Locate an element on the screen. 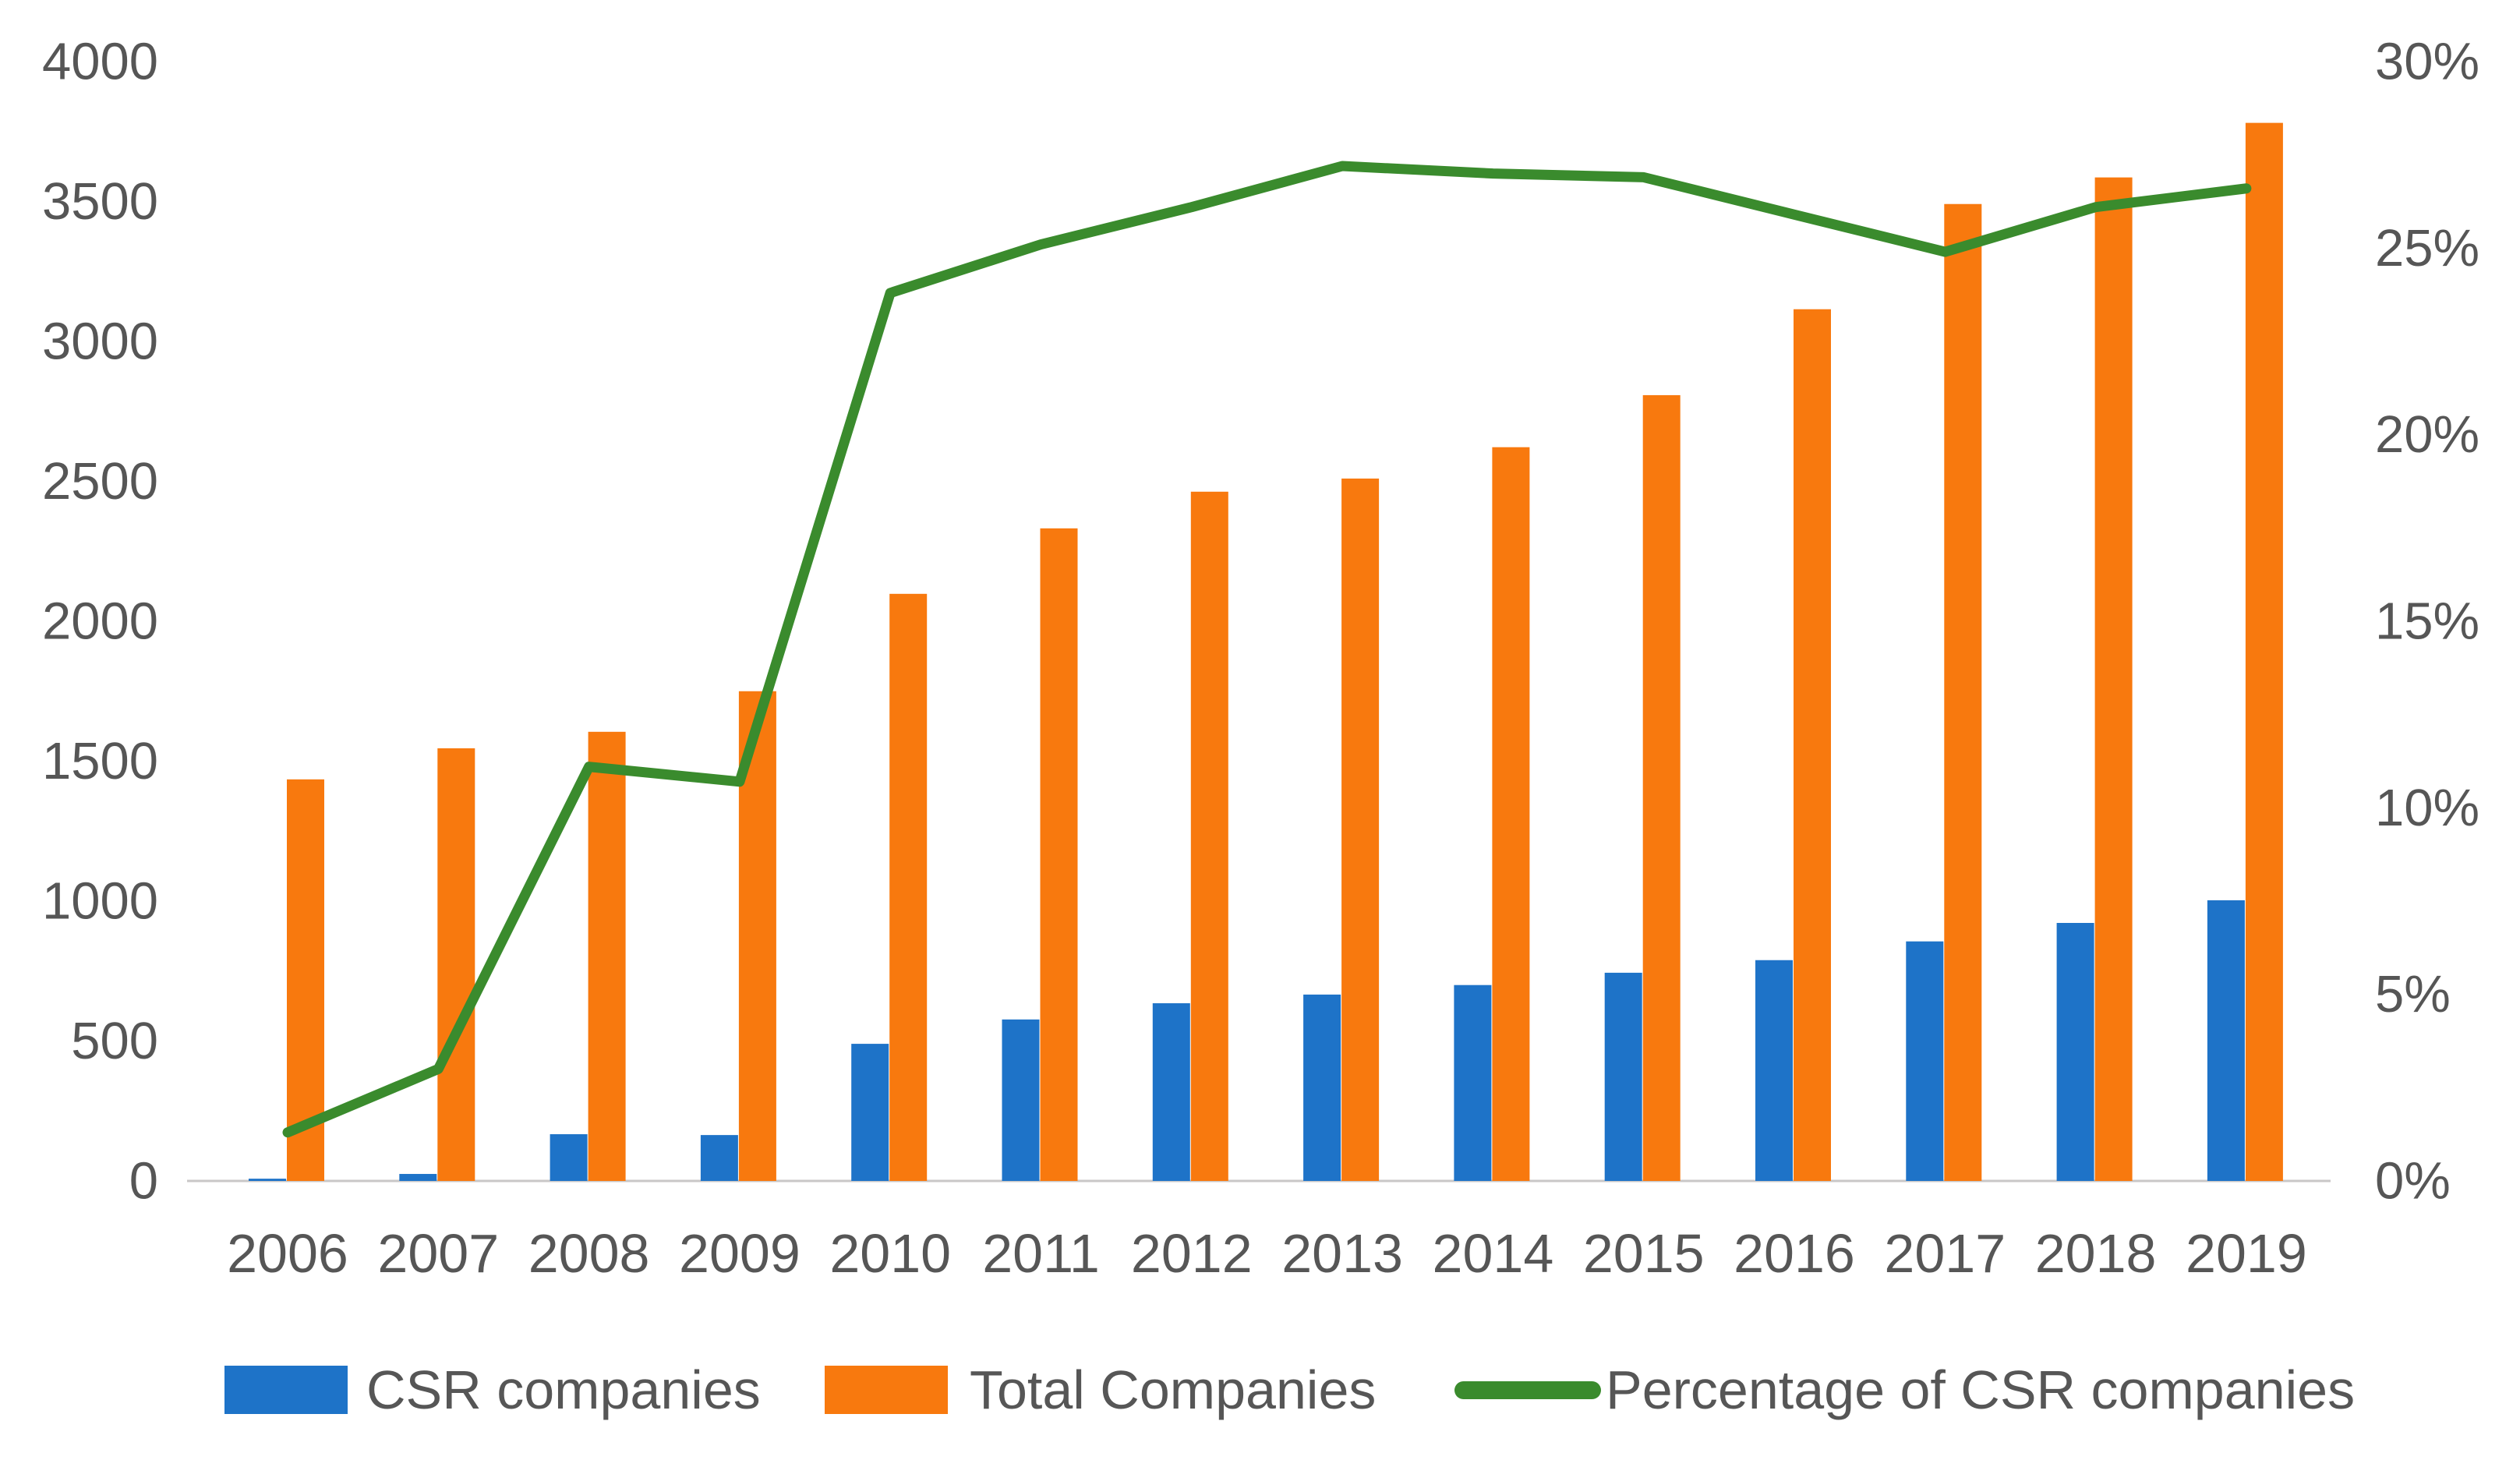  legend-label-percentage: Percentage of CSR companies is located at coordinates (1981, 1390).